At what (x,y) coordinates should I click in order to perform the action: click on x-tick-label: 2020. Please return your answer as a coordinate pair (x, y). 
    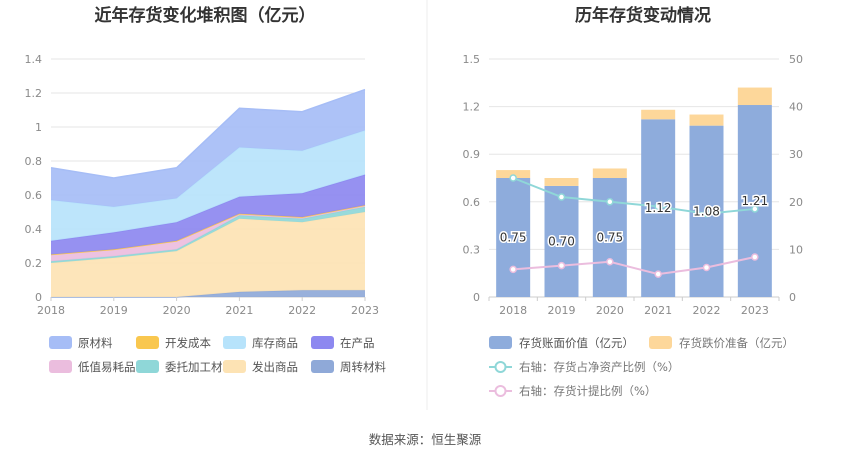
    Looking at the image, I should click on (610, 310).